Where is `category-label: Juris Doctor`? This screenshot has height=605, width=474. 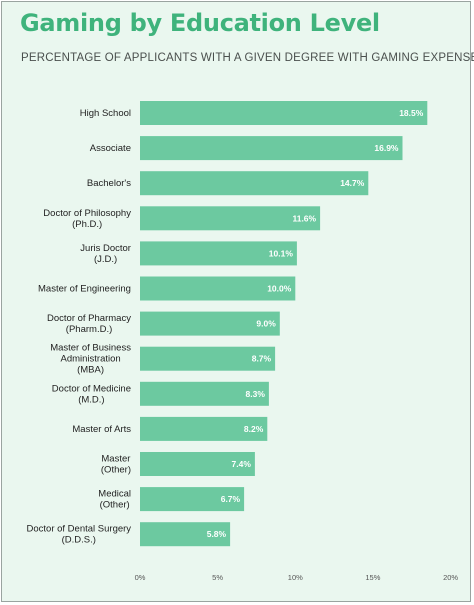
category-label: Juris Doctor is located at coordinates (105, 248).